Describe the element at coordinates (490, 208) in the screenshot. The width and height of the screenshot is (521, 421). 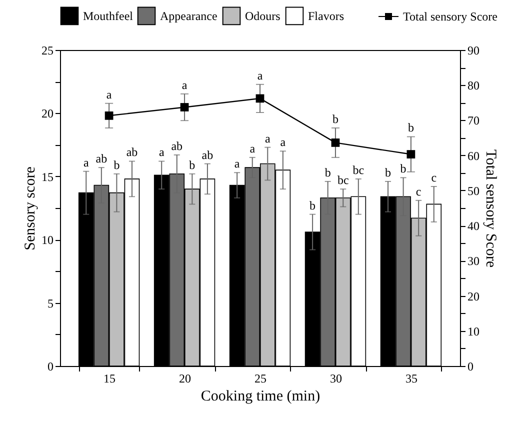
I see `y2-axis-title: Total sensory Score` at that location.